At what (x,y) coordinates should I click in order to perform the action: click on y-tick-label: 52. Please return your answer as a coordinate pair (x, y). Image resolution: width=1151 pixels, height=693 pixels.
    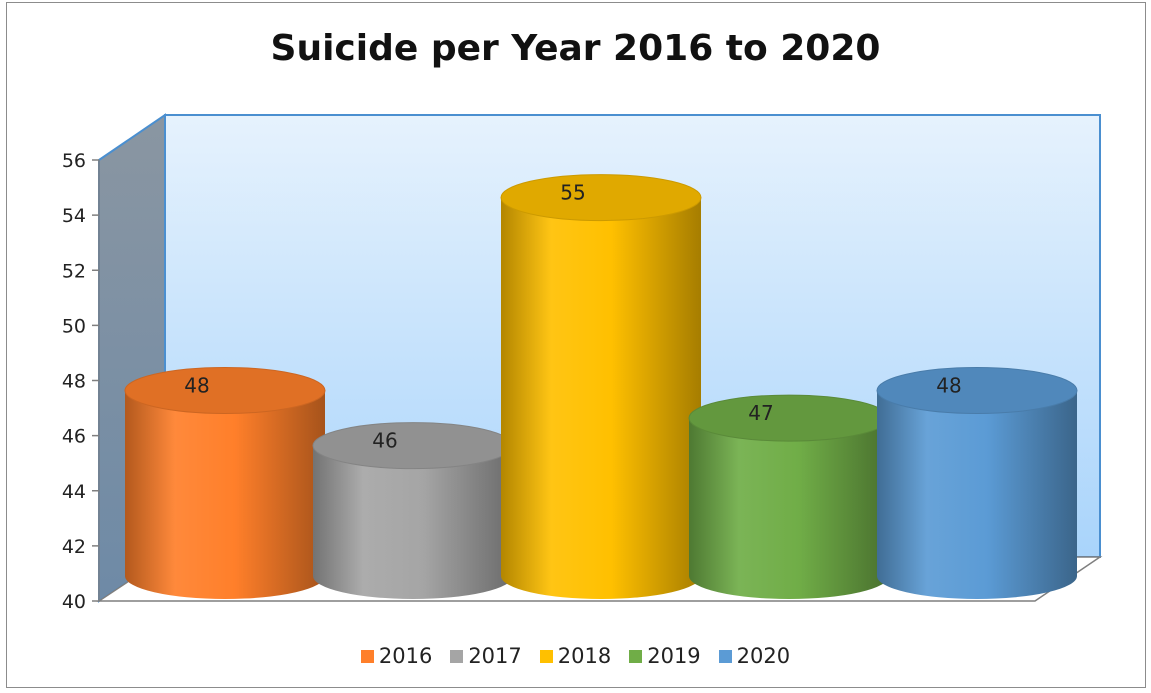
    Looking at the image, I should click on (74, 271).